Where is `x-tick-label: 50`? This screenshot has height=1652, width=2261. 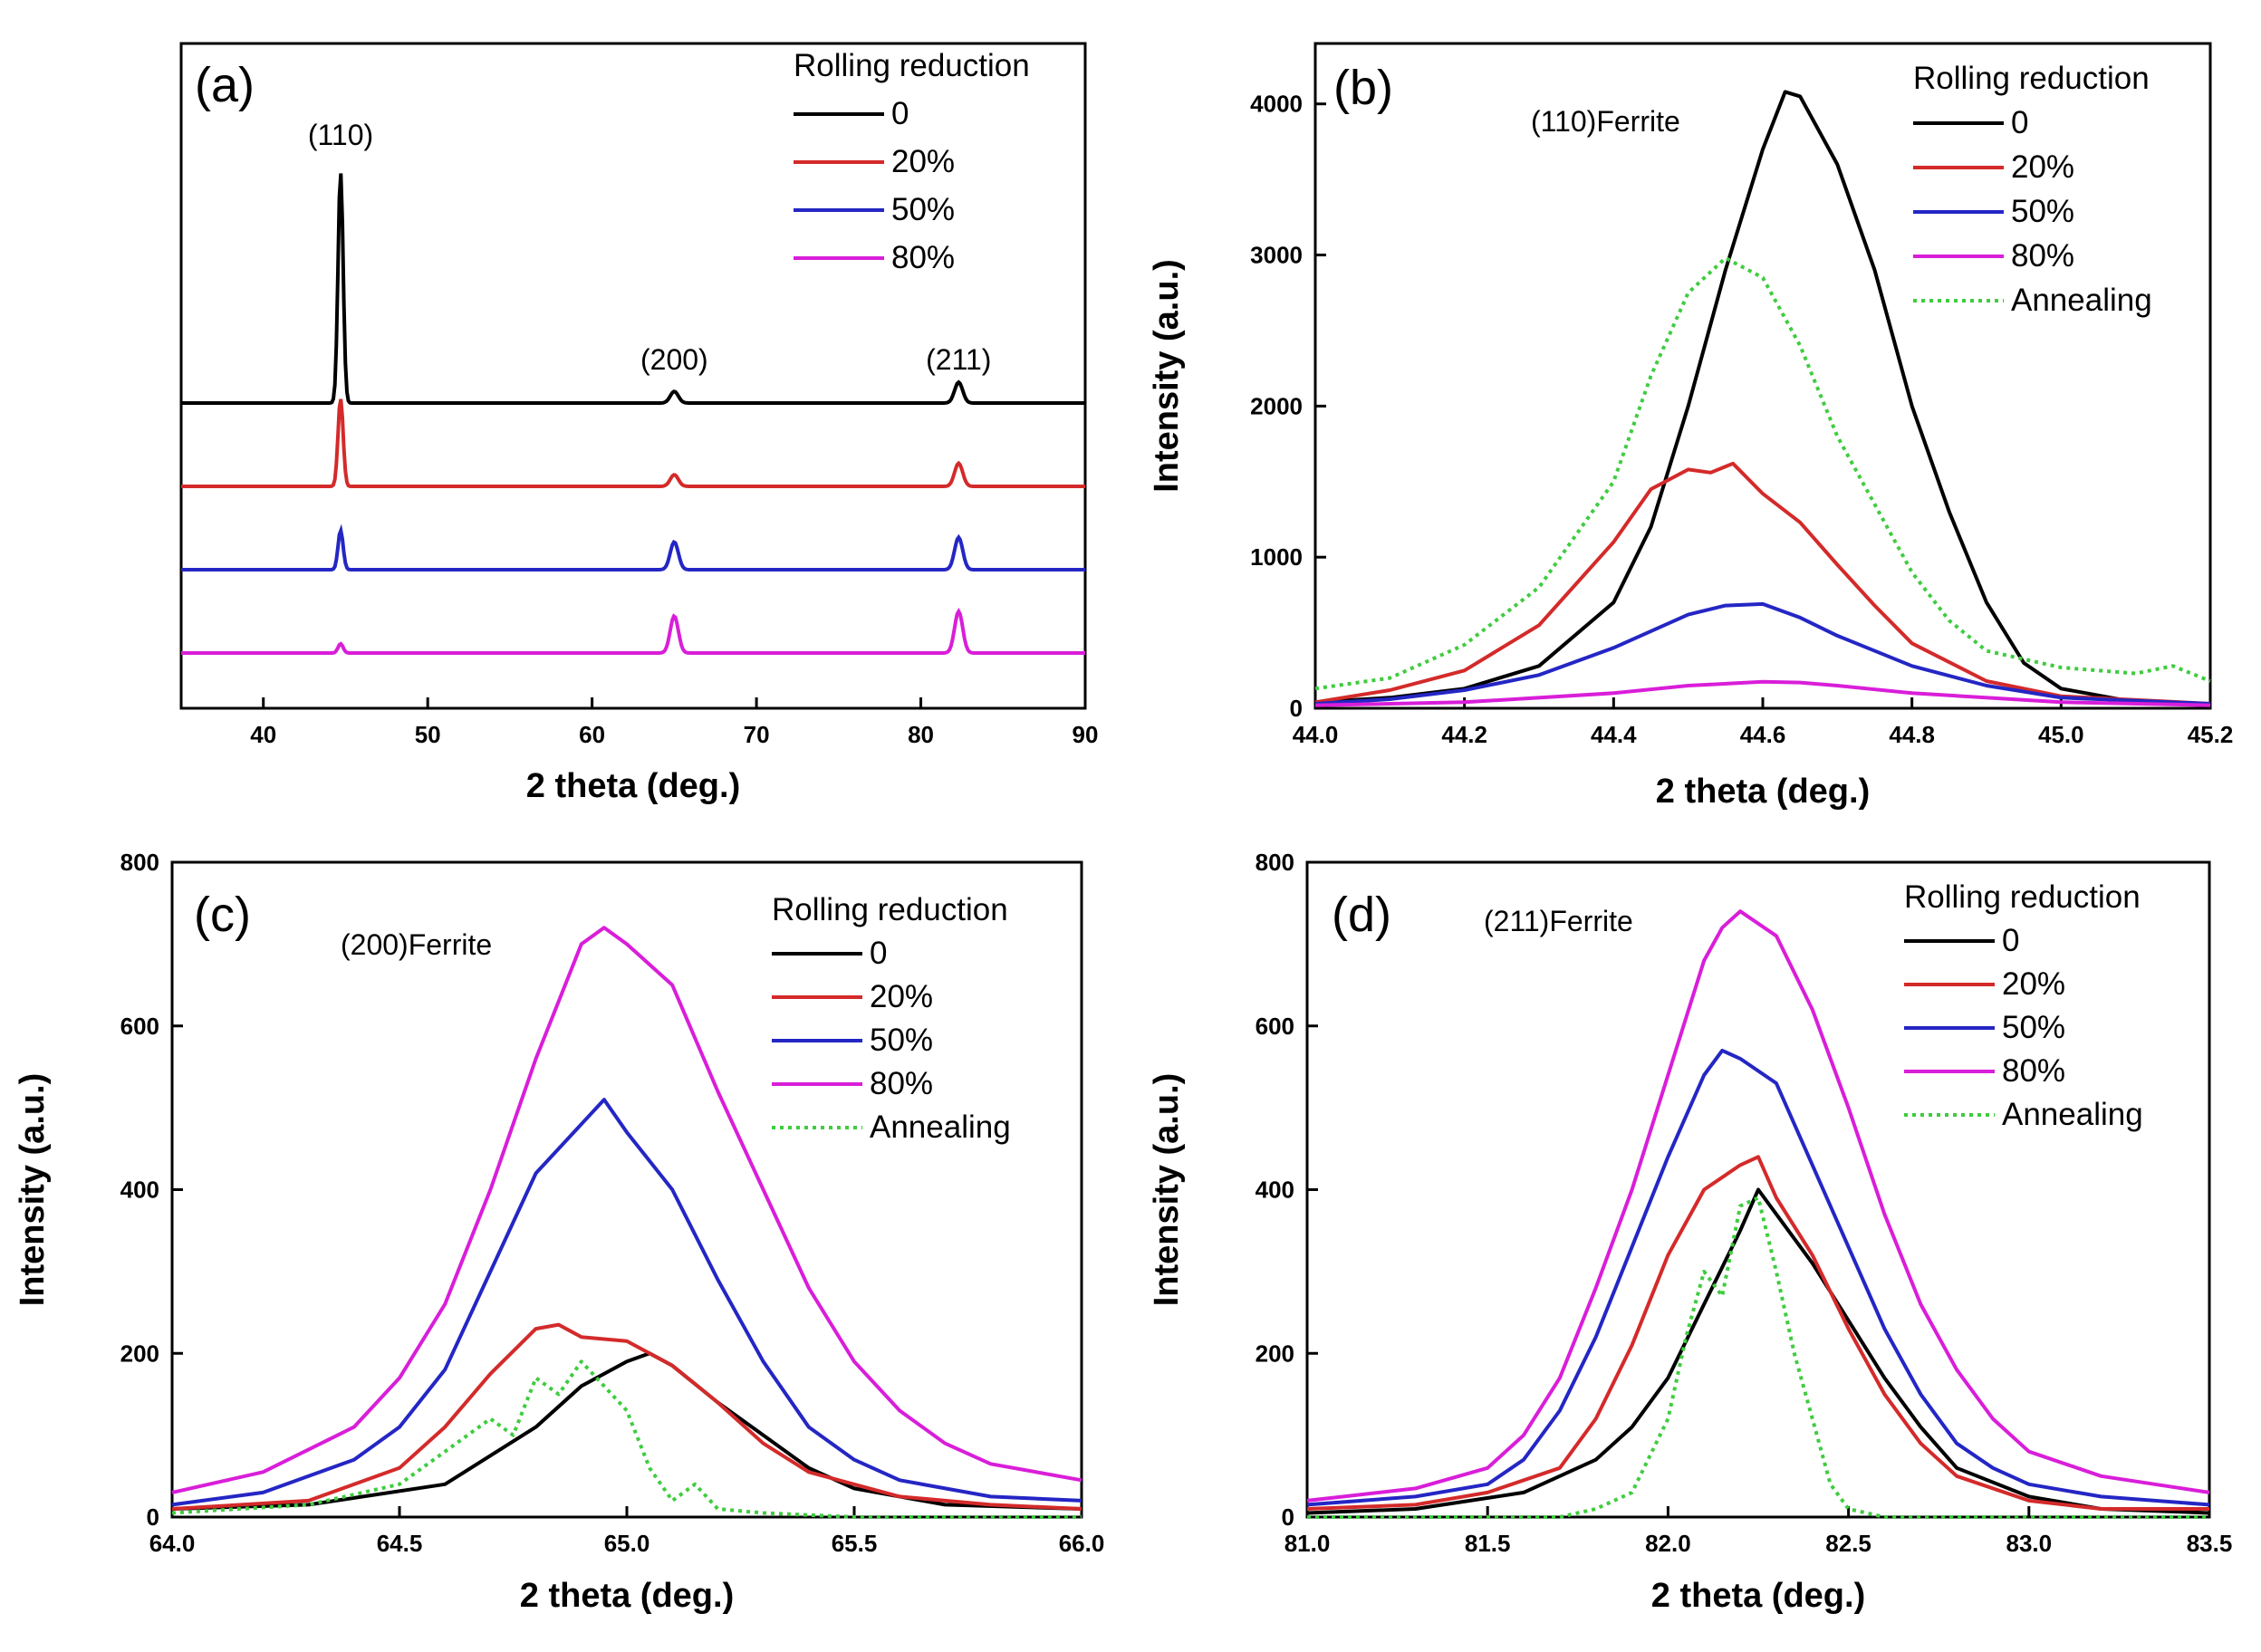
x-tick-label: 50 is located at coordinates (428, 734).